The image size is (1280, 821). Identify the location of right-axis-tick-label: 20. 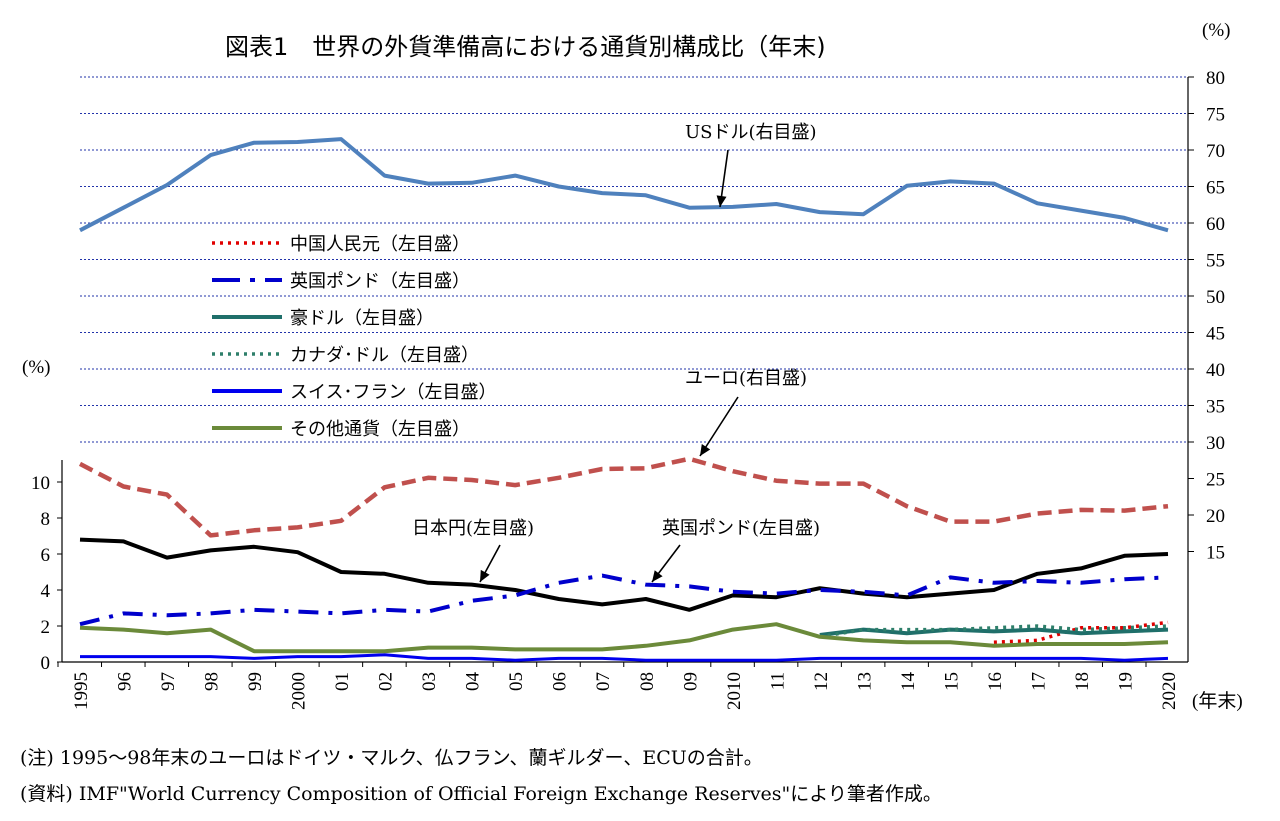
(1215, 516).